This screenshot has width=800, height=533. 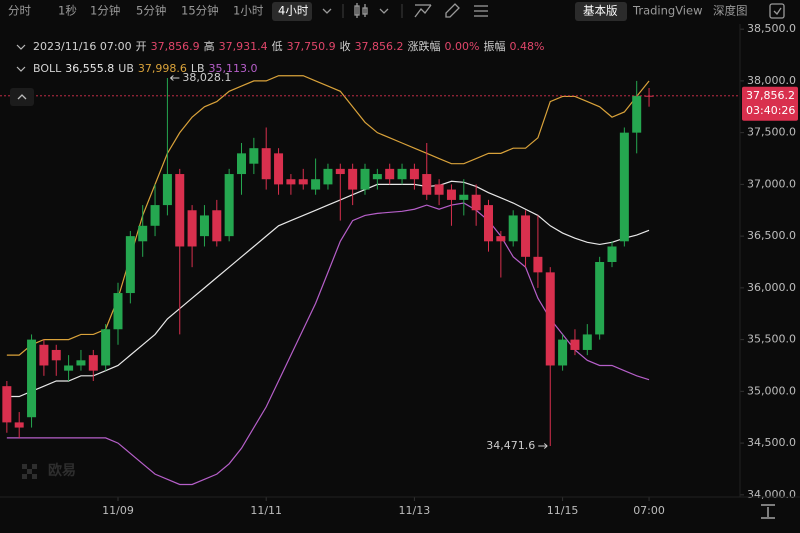 I want to click on y-tick-label: 34,500.0, so click(x=771, y=442).